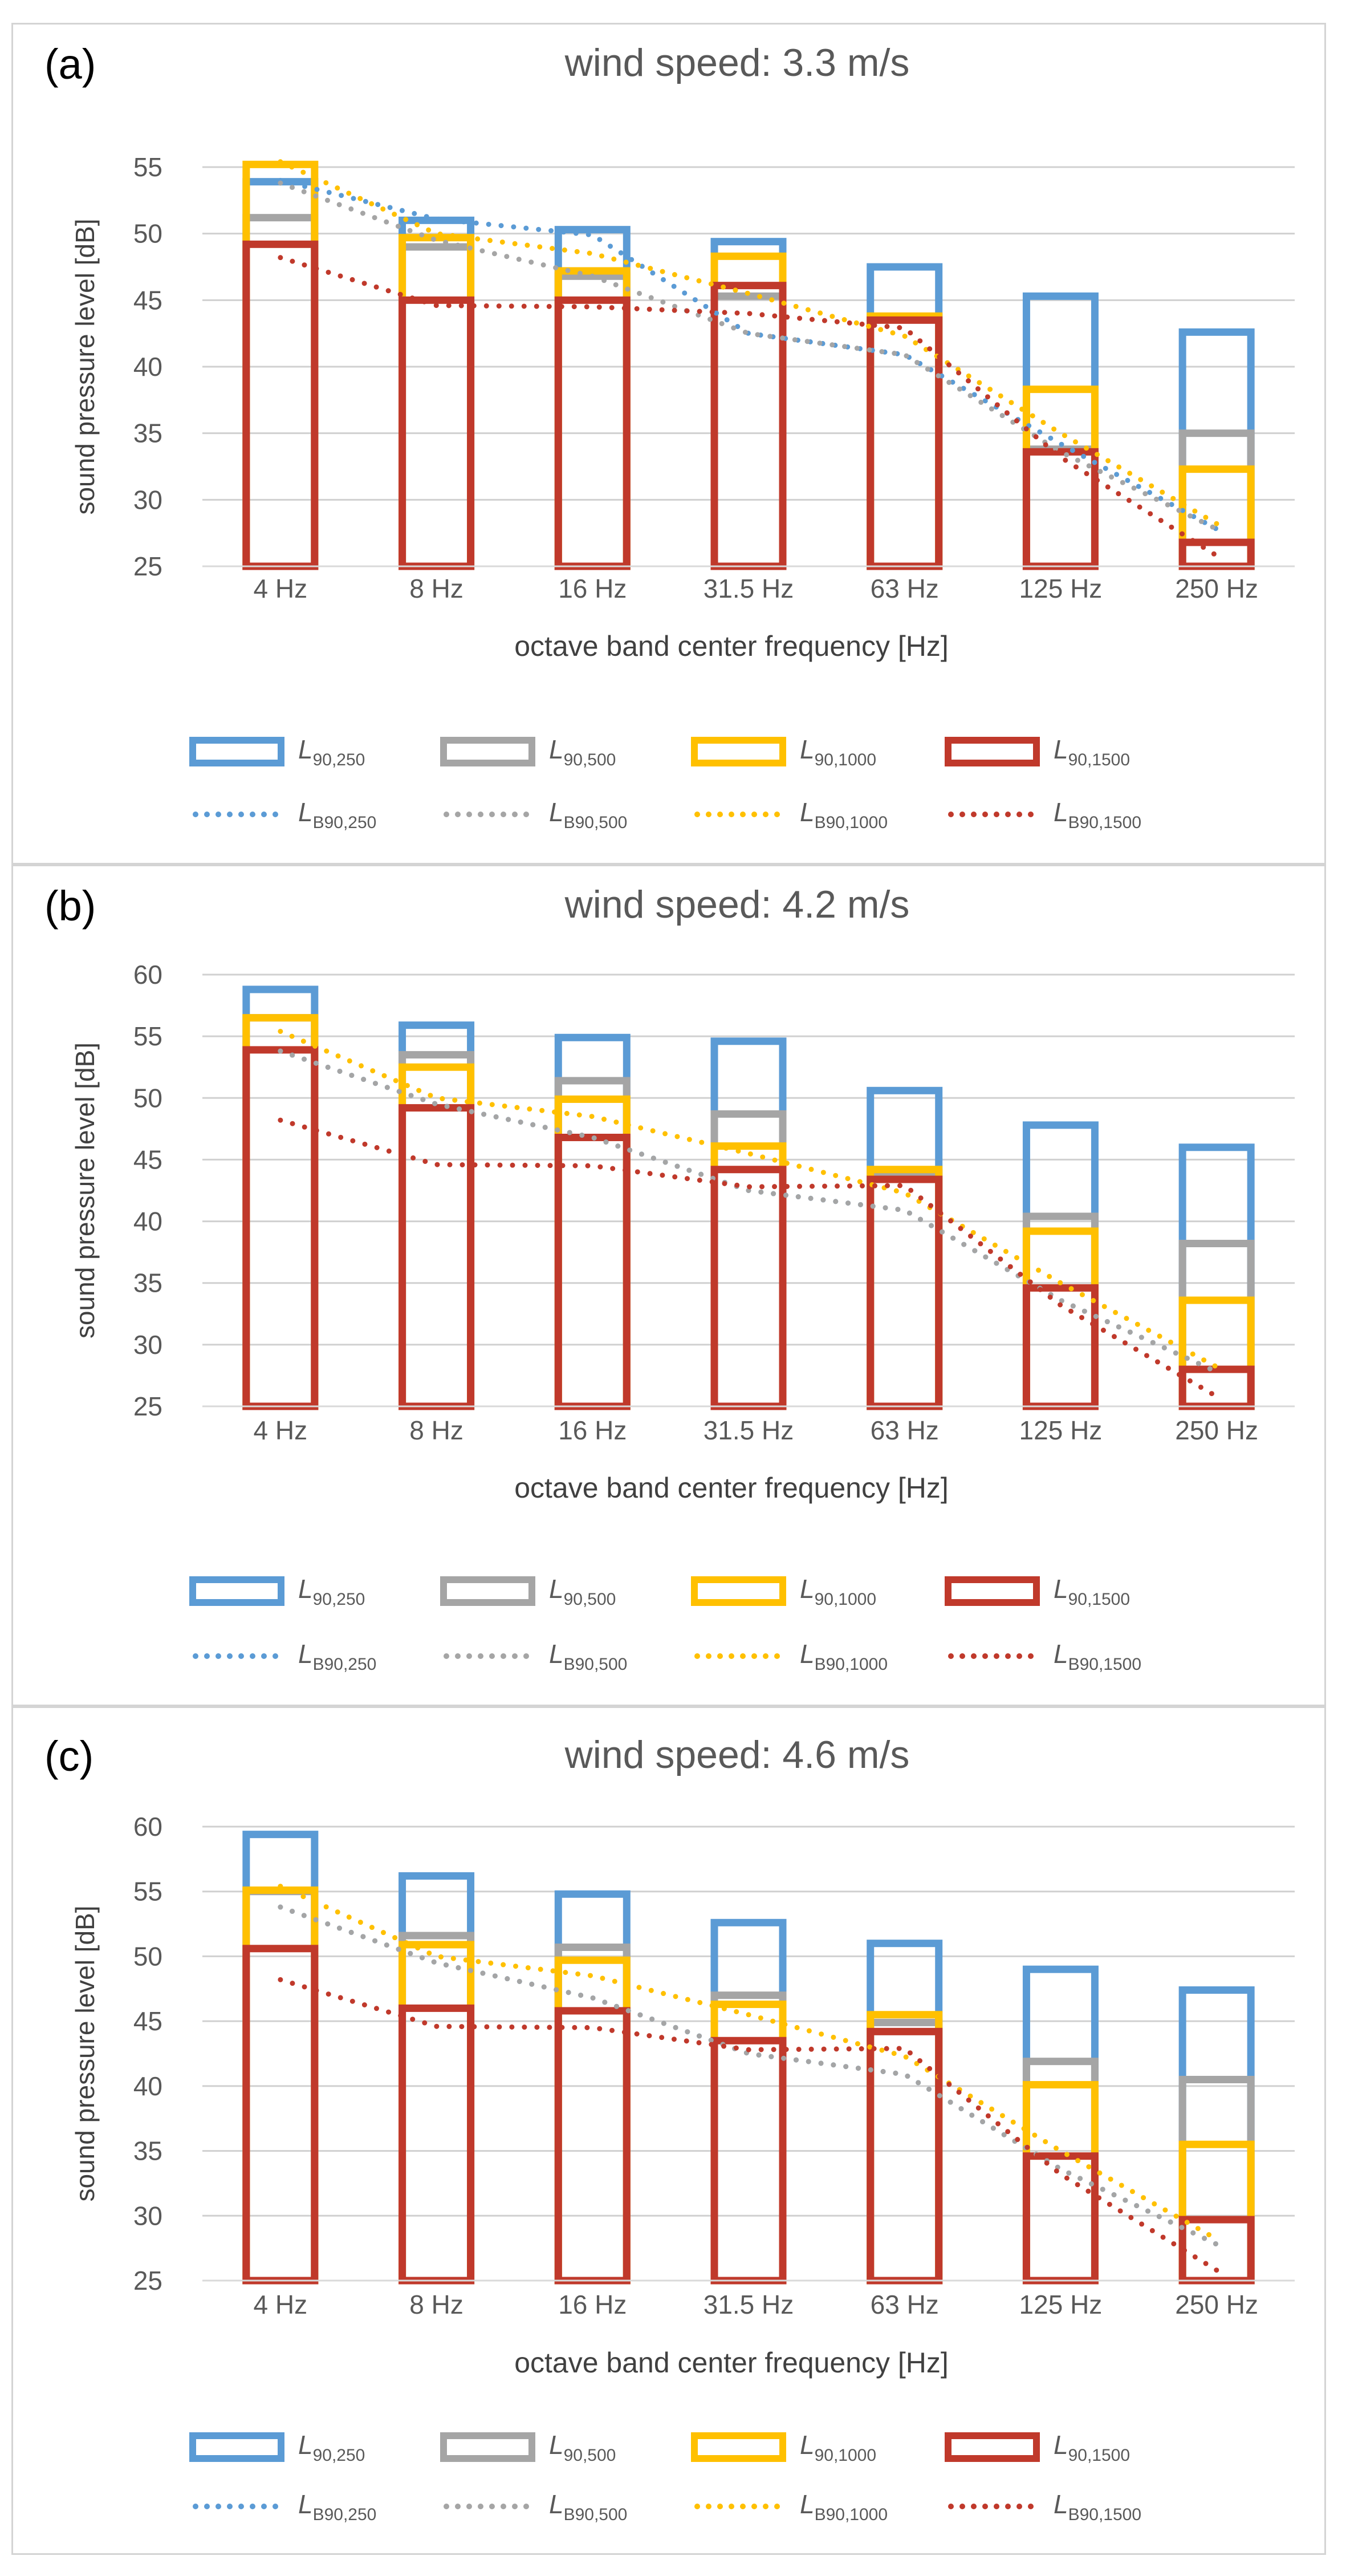  Describe the element at coordinates (85, 2053) in the screenshot. I see `y-axis-label: sound pressure level [dB]` at that location.